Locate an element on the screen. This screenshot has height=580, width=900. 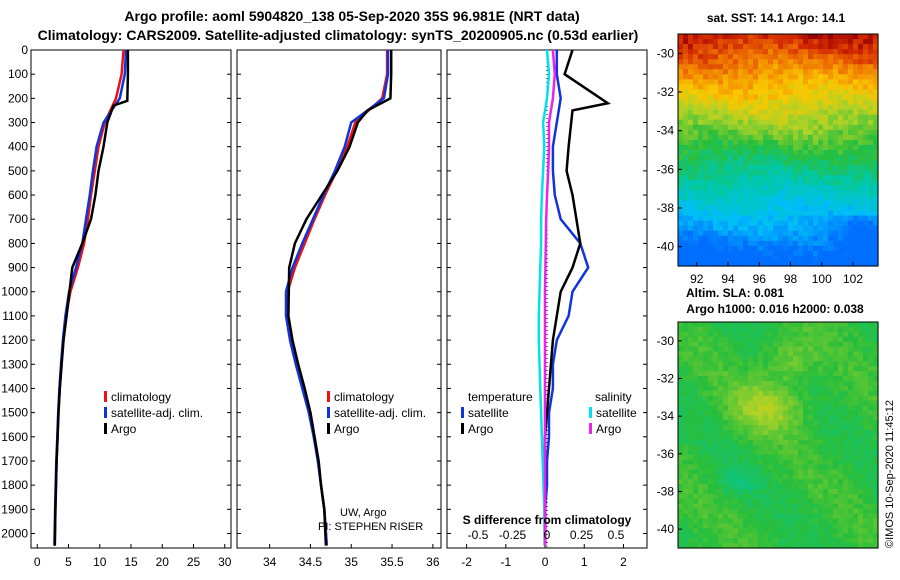
legend-label-sal-argo: Argo is located at coordinates (609, 429).